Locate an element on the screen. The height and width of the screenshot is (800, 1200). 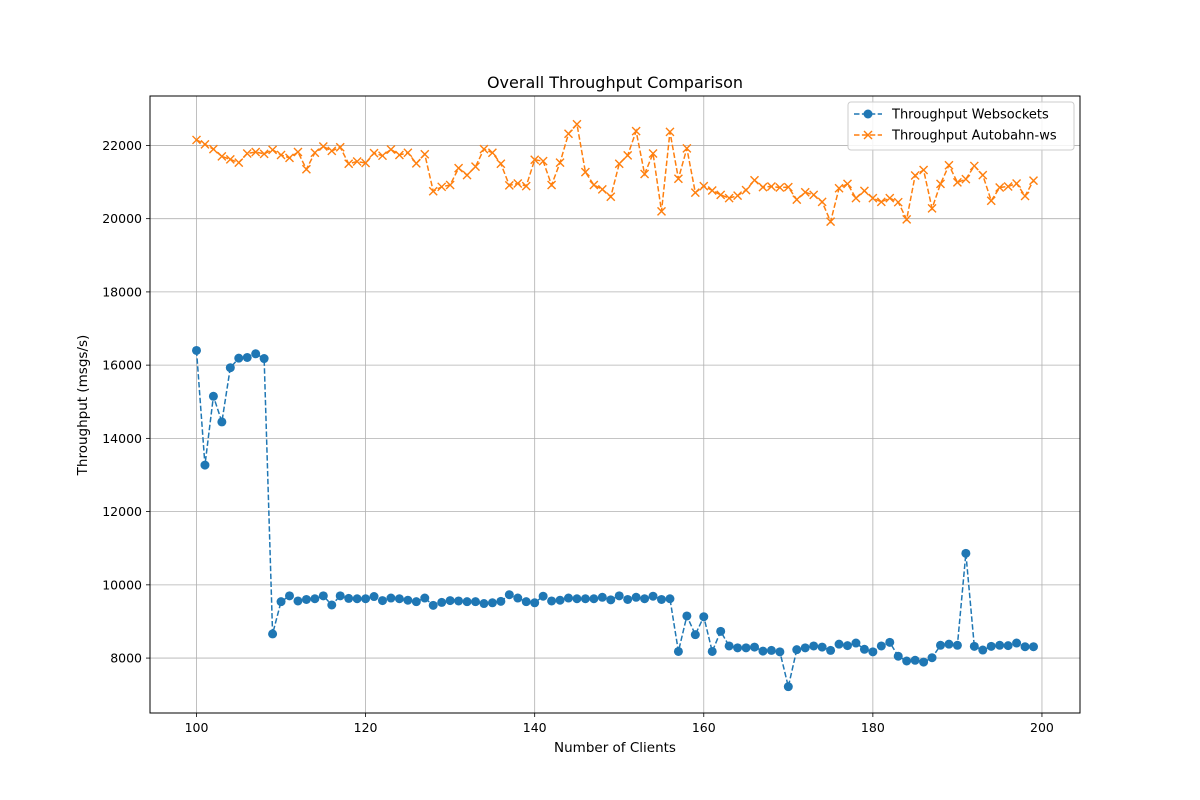
y-tick-label: 16000 is located at coordinates (122, 365).